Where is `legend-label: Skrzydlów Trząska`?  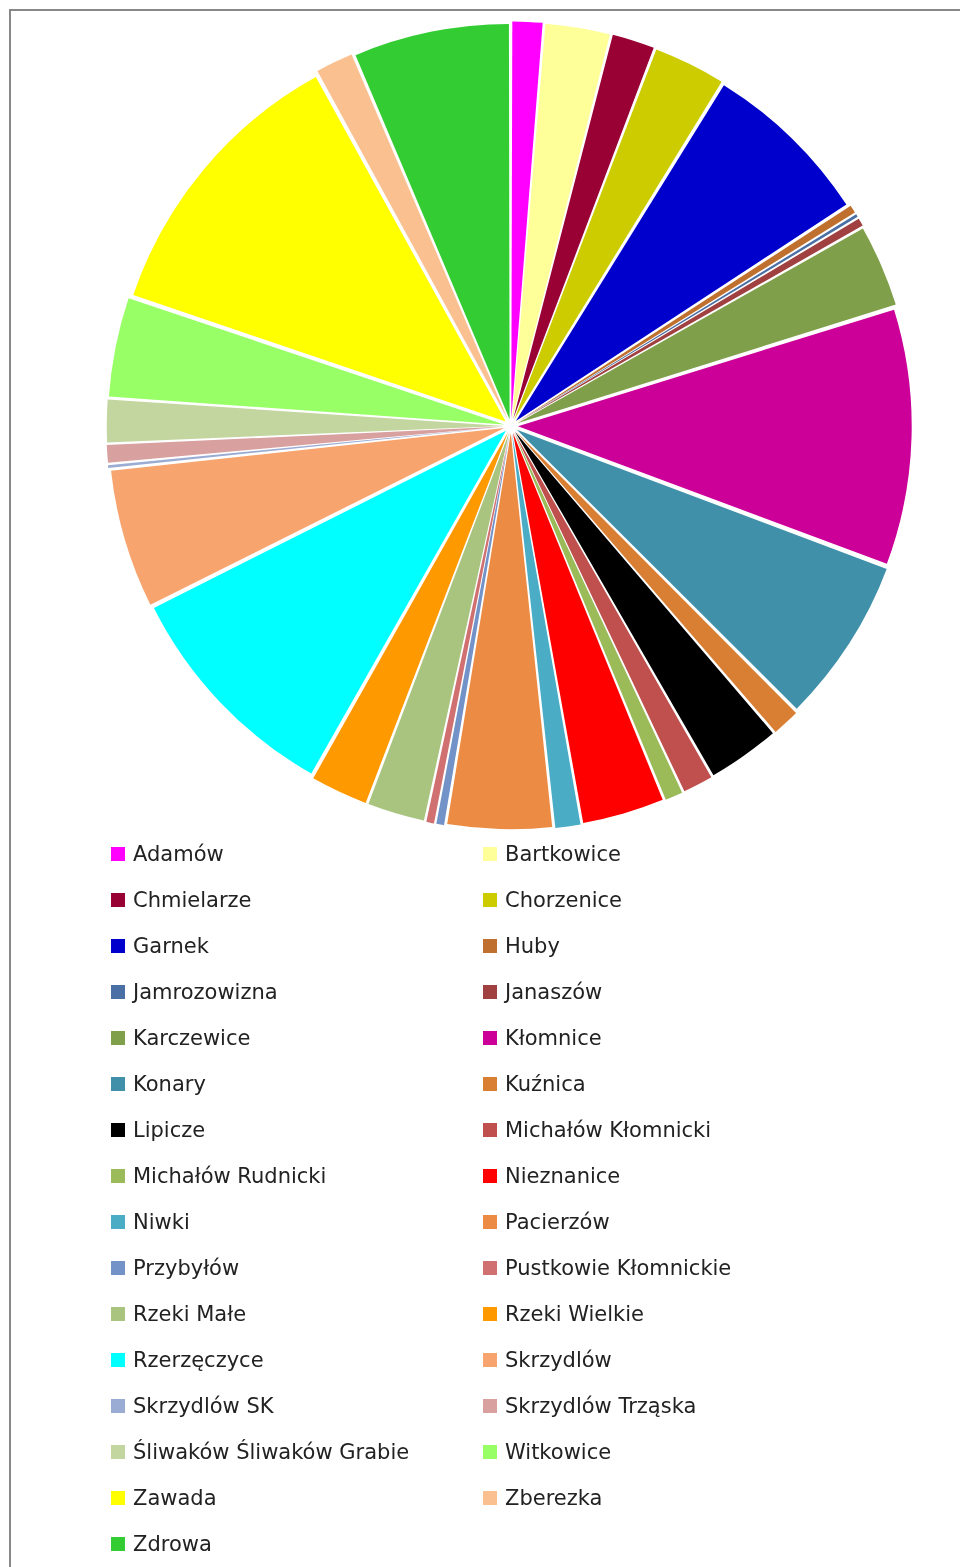 legend-label: Skrzydlów Trząska is located at coordinates (601, 1406).